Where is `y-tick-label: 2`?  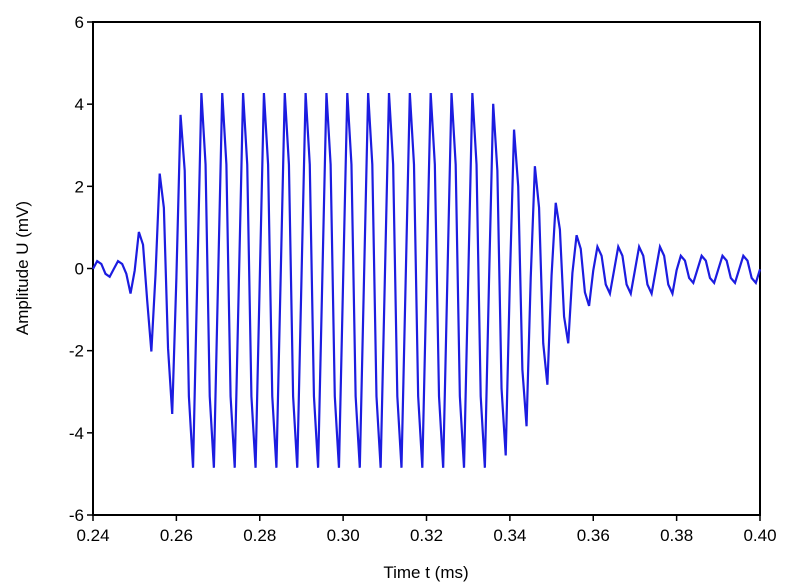 y-tick-label: 2 is located at coordinates (79, 186).